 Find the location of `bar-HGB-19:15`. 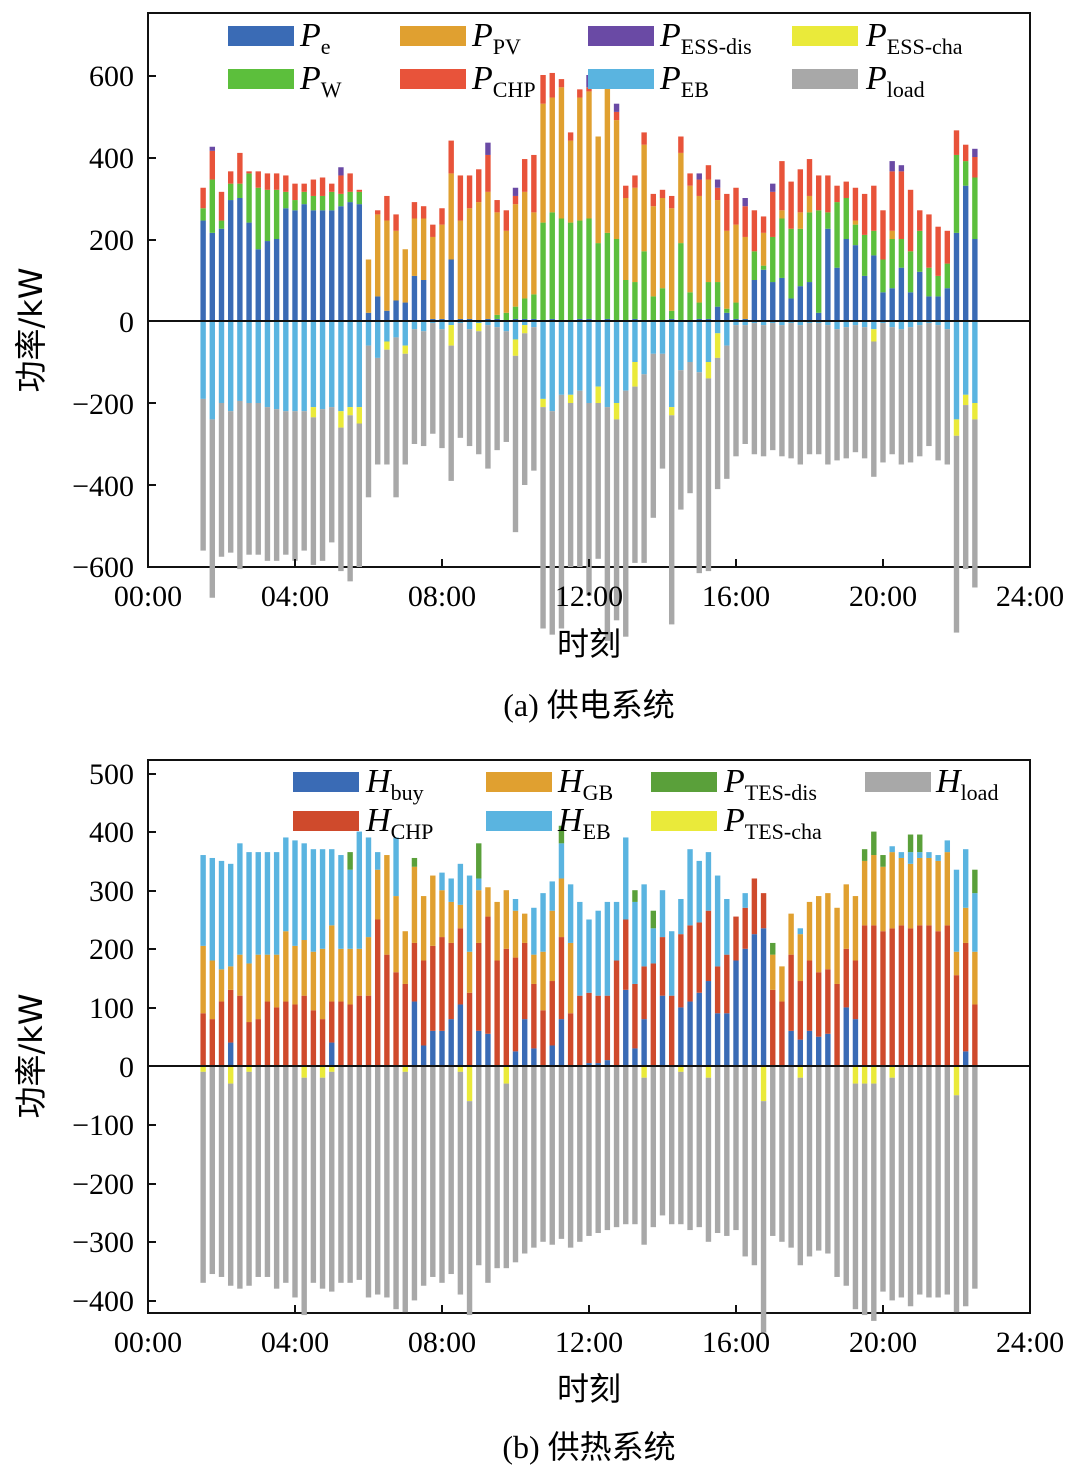

bar-HGB-19:15 is located at coordinates (855, 928).